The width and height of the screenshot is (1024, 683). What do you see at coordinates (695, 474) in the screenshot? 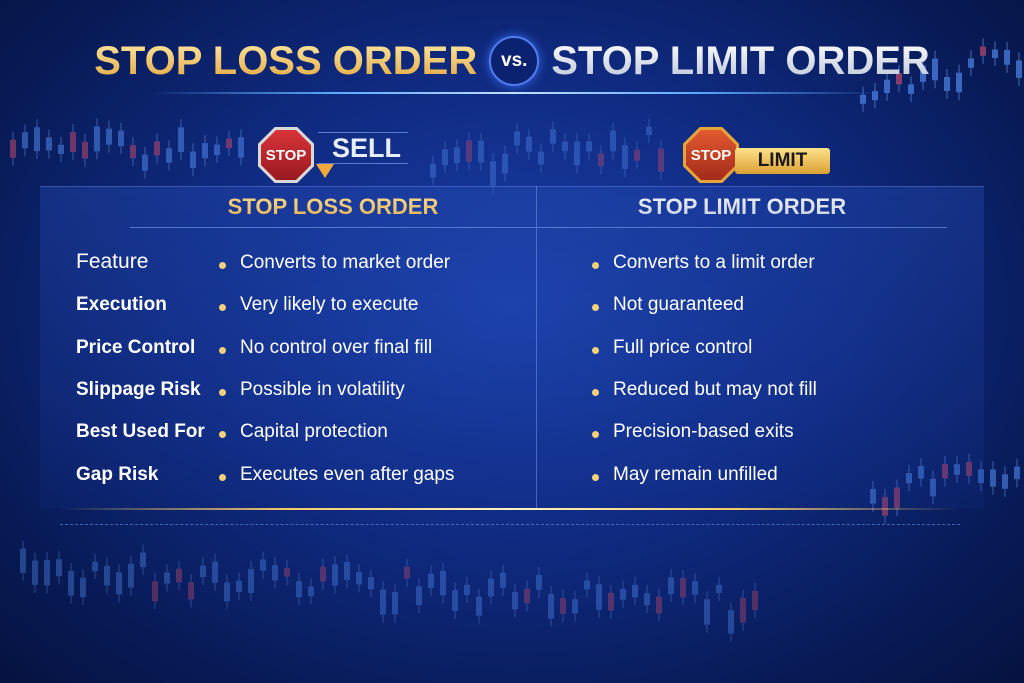
I see `stop-limit-value: May remain unfilled` at bounding box center [695, 474].